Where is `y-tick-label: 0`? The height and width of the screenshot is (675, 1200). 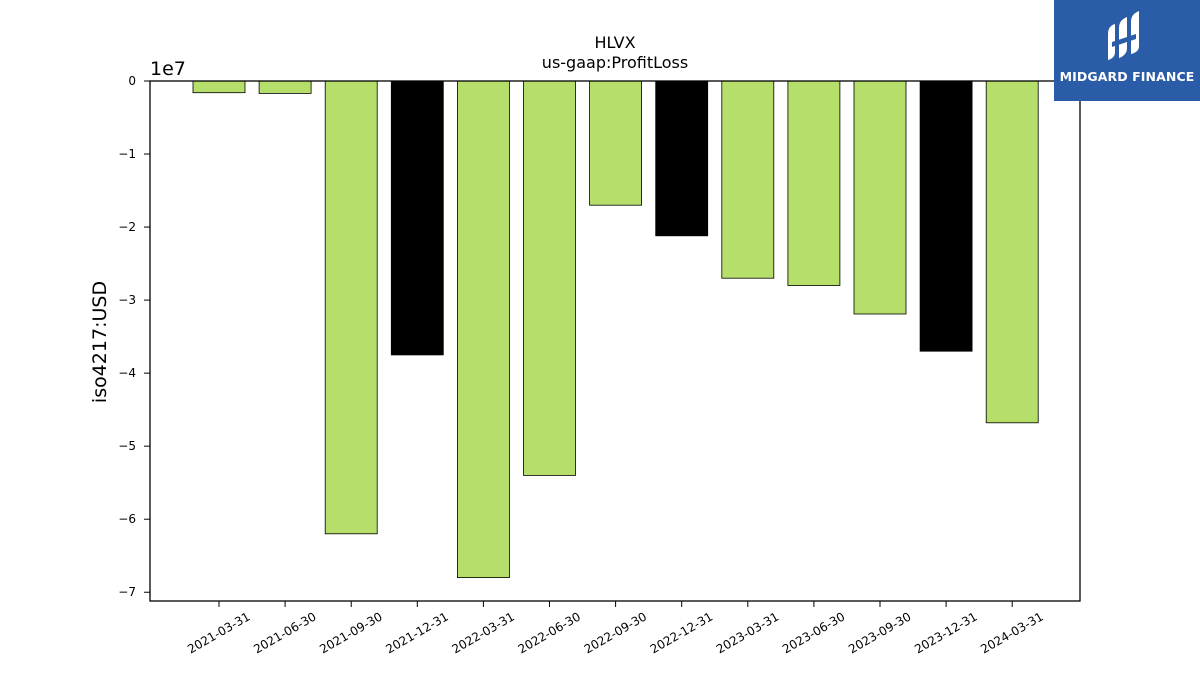
y-tick-label: 0 is located at coordinates (132, 81).